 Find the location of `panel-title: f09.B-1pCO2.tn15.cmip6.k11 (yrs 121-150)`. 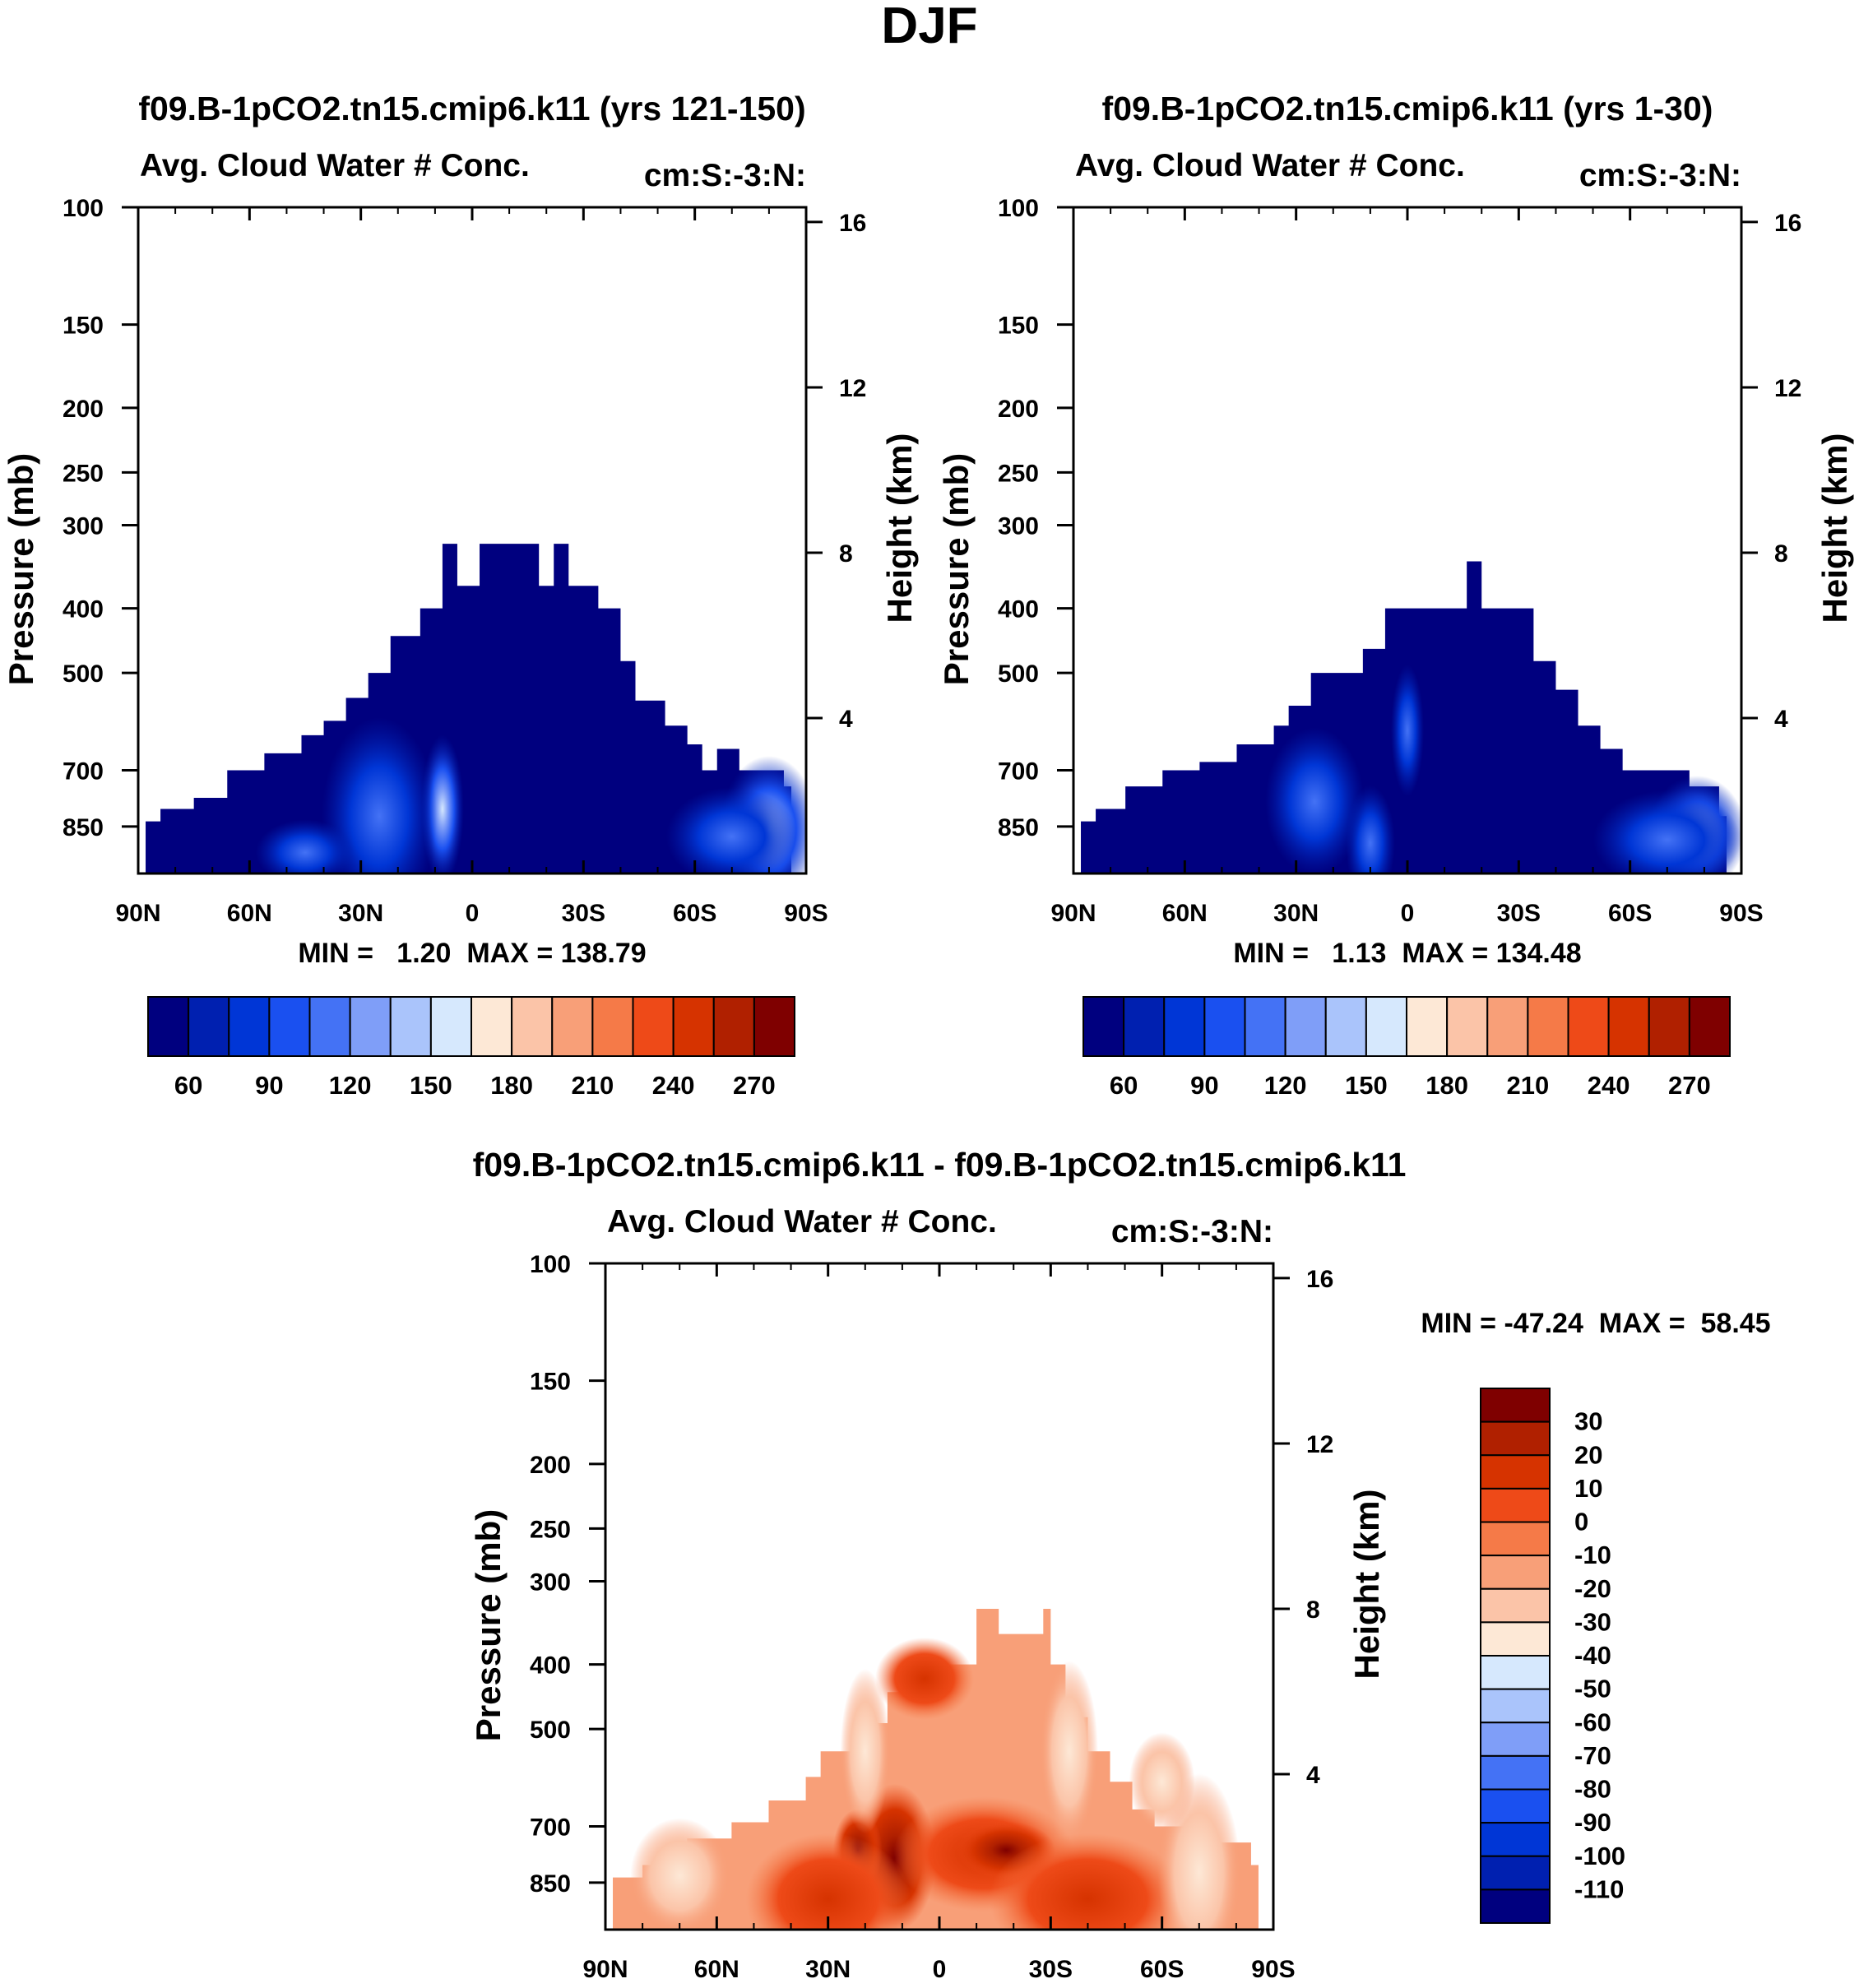

panel-title: f09.B-1pCO2.tn15.cmip6.k11 (yrs 121-150) is located at coordinates (471, 109).